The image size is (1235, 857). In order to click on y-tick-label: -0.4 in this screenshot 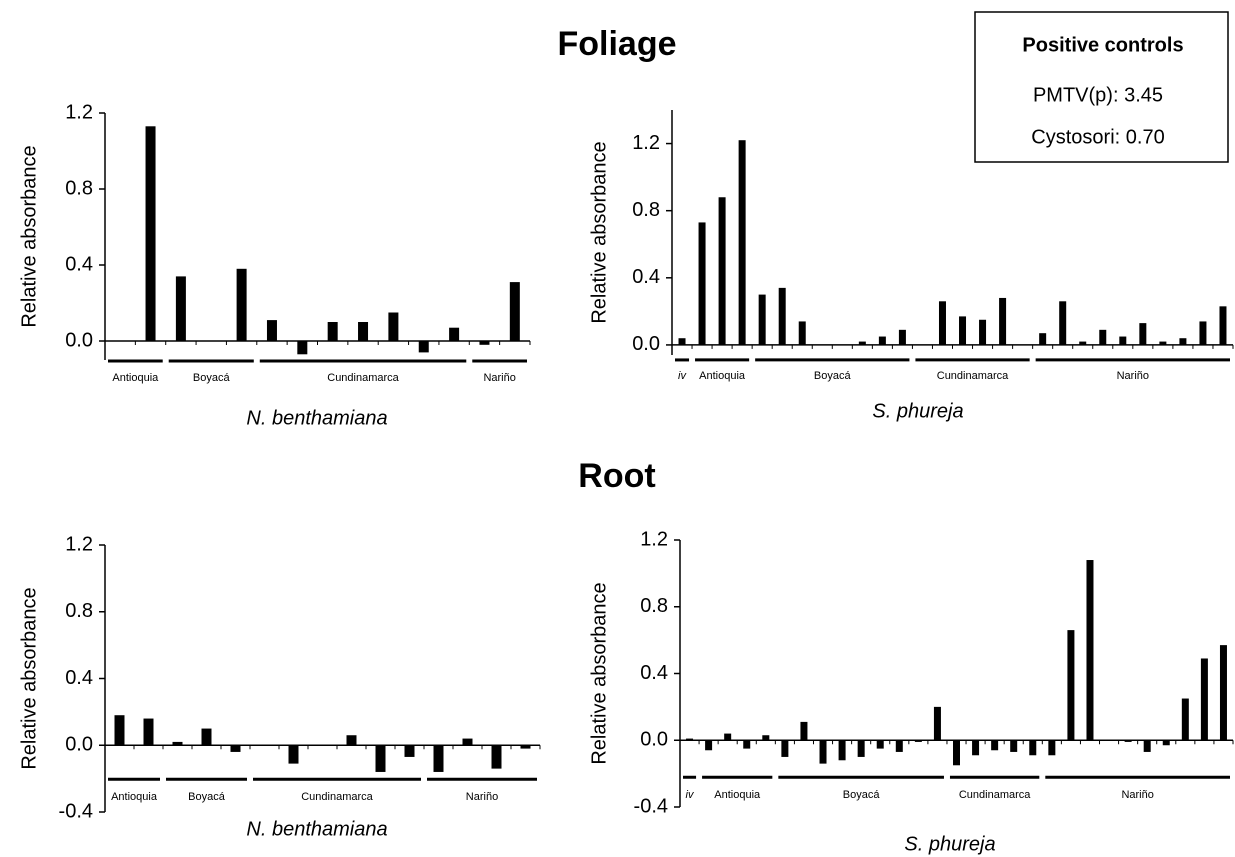, I will do `click(76, 811)`.